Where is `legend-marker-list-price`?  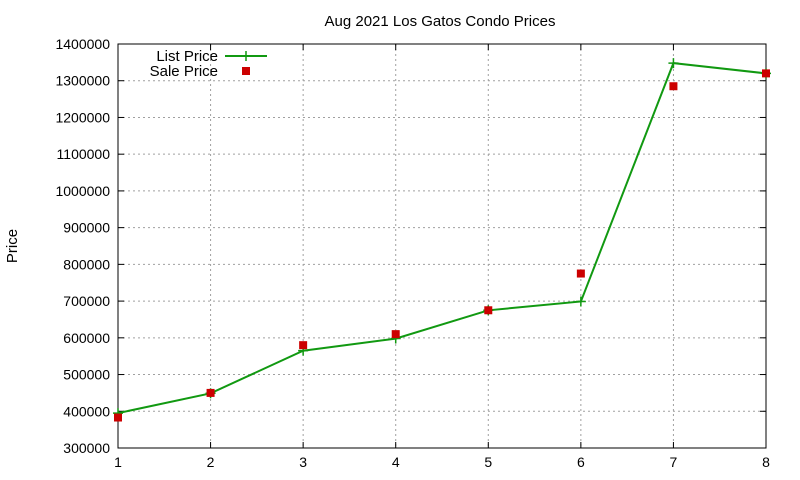
legend-marker-list-price is located at coordinates (246, 56).